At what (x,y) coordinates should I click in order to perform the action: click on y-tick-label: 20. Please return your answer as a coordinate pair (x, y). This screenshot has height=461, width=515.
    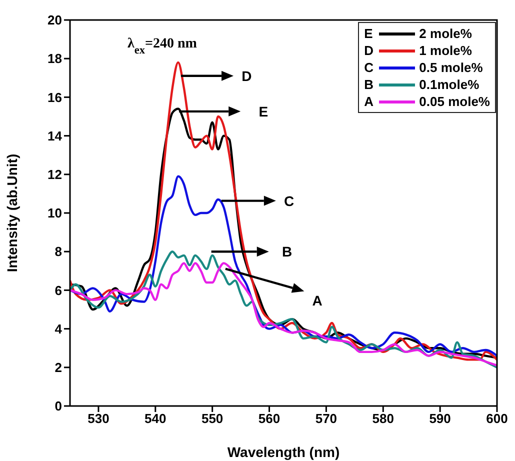
    Looking at the image, I should click on (55, 20).